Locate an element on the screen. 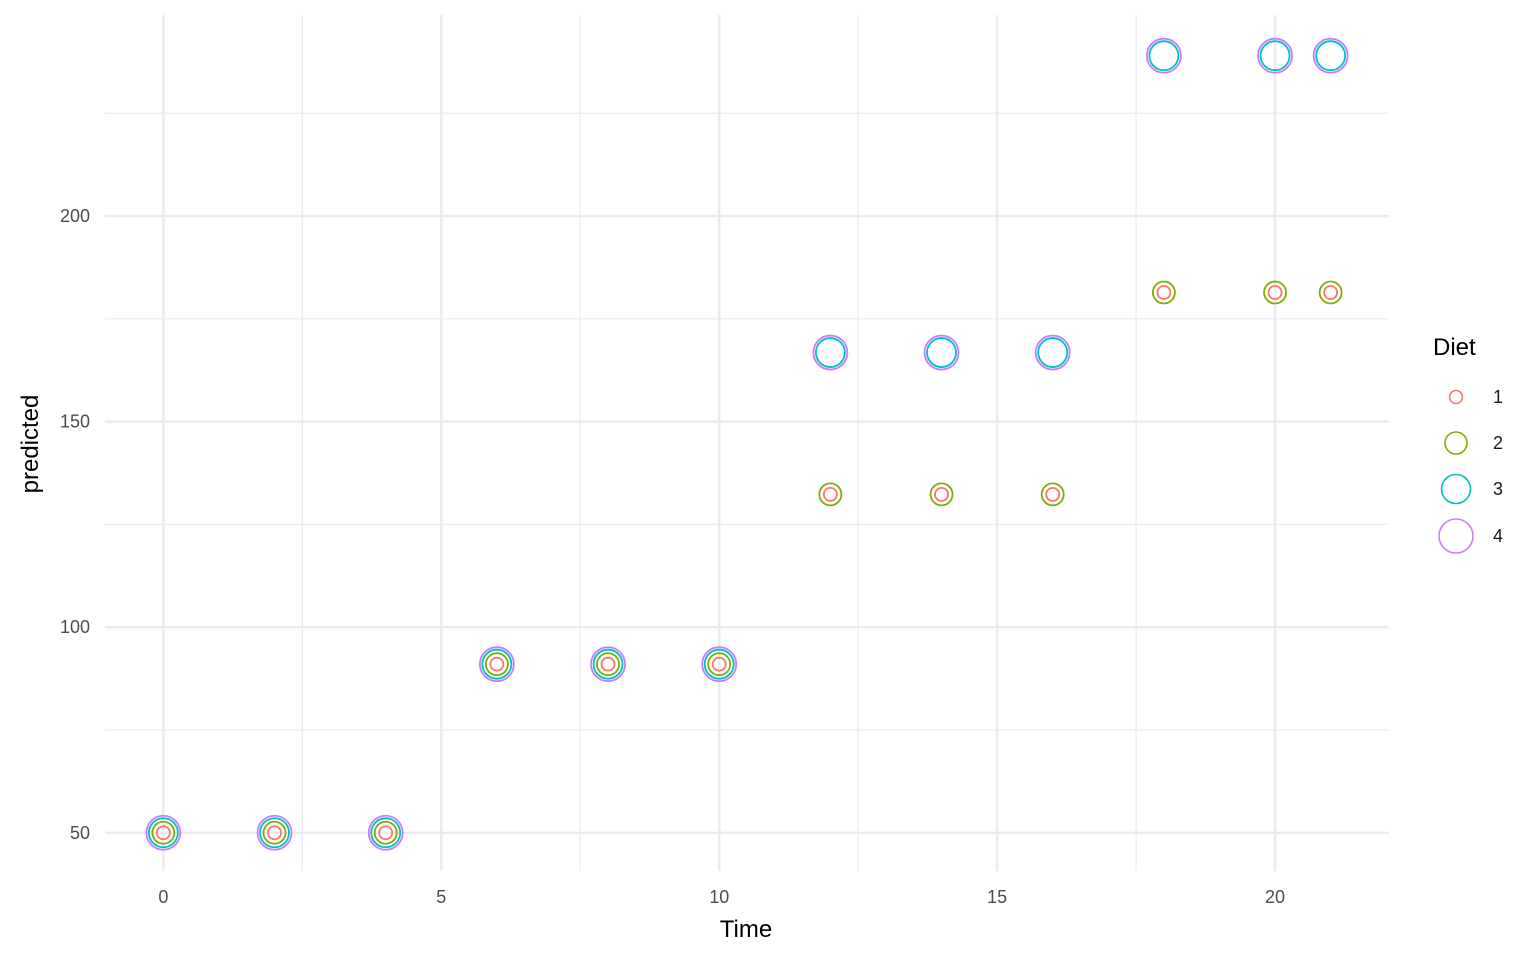 Image resolution: width=1536 pixels, height=960 pixels. x-tick-label: 5 is located at coordinates (441, 897).